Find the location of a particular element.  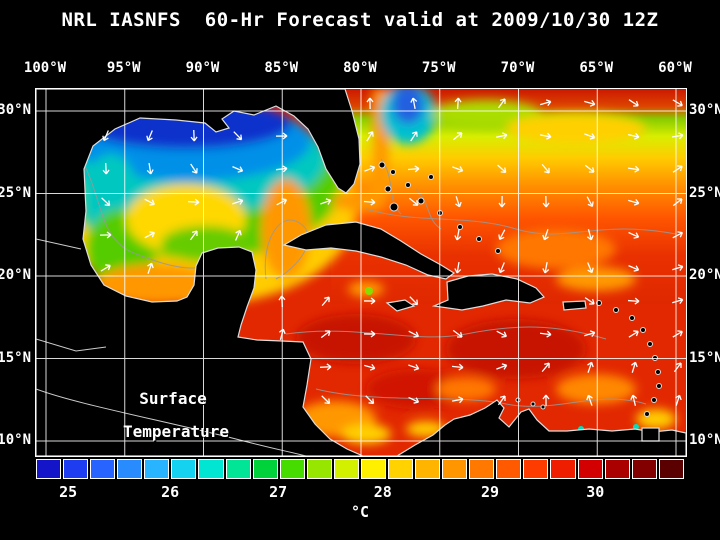

lat-axis-right: 30°N 25°N 20°N 15°N 10°N is located at coordinates (703, 271).